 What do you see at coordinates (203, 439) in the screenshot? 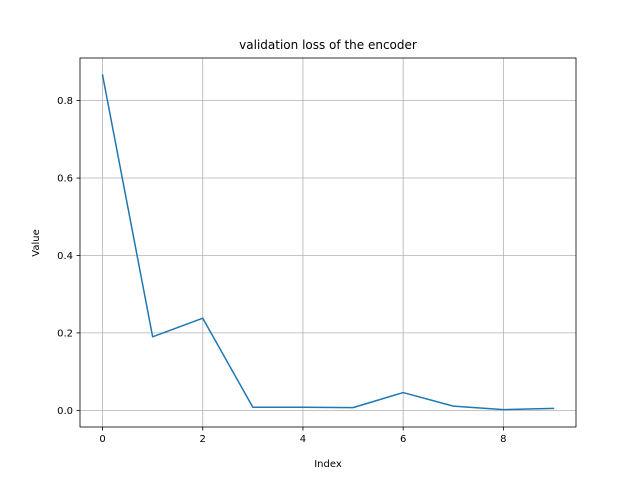
I see `x-tick-label: 2` at bounding box center [203, 439].